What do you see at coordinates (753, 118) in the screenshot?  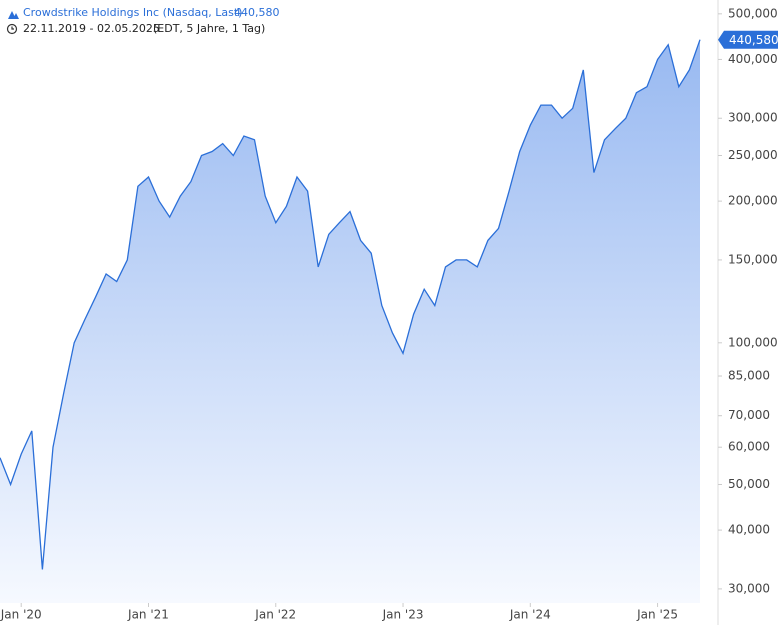 I see `y-tick-label: 300,000` at bounding box center [753, 118].